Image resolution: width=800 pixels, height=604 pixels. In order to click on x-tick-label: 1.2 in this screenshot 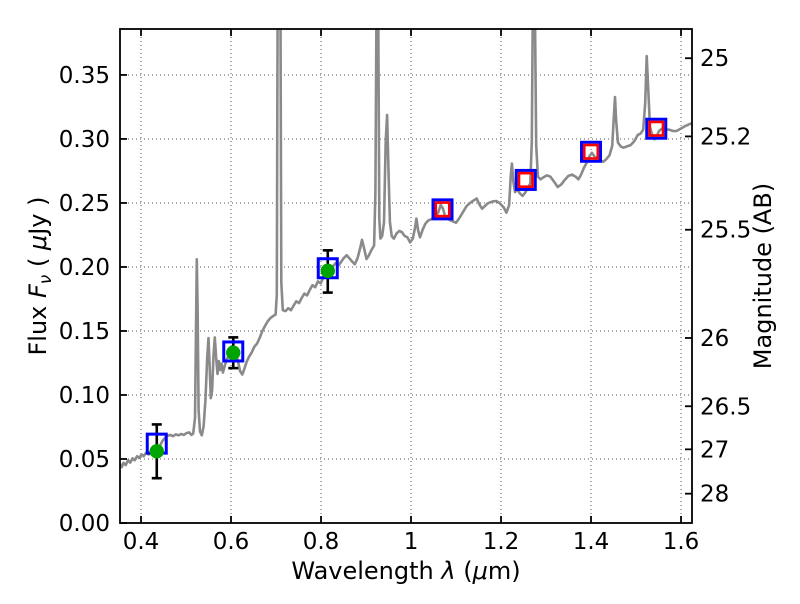, I will do `click(501, 542)`.